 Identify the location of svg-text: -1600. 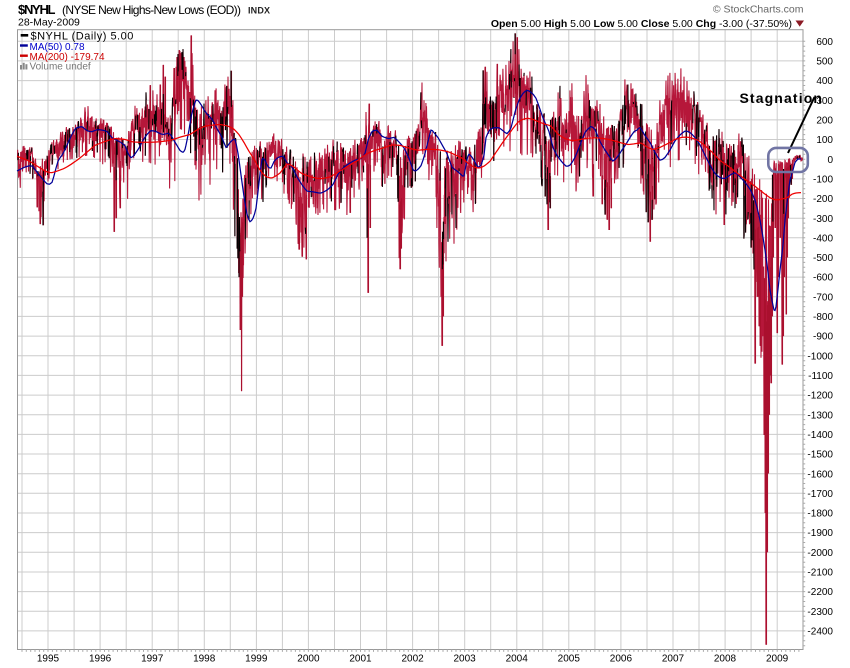
(820, 474).